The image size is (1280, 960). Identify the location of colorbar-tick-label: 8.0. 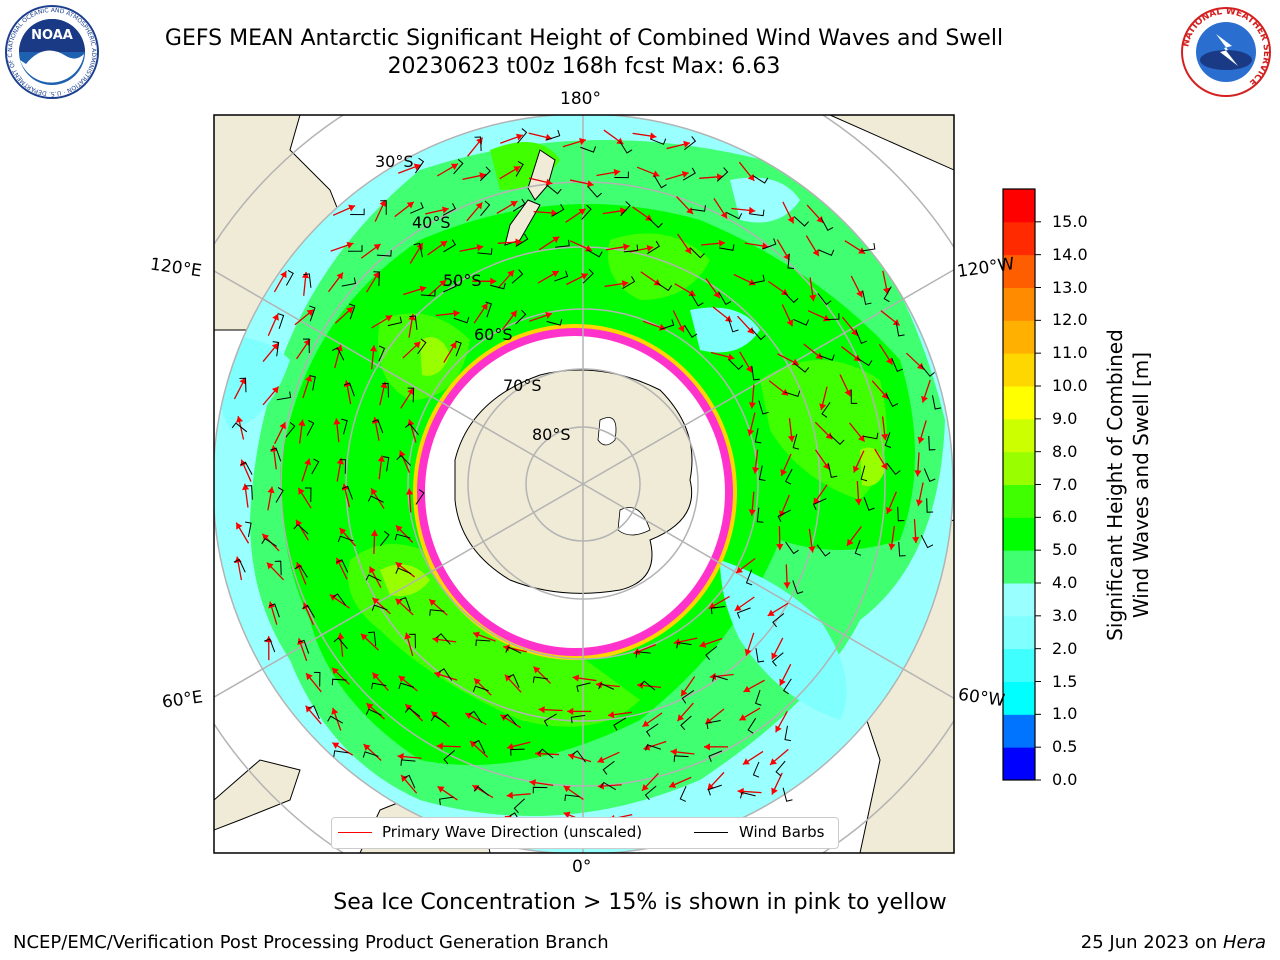
(1065, 451).